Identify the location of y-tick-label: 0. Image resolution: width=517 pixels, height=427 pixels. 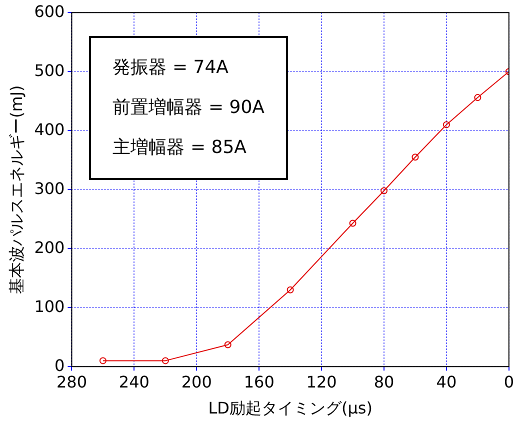
(59, 365).